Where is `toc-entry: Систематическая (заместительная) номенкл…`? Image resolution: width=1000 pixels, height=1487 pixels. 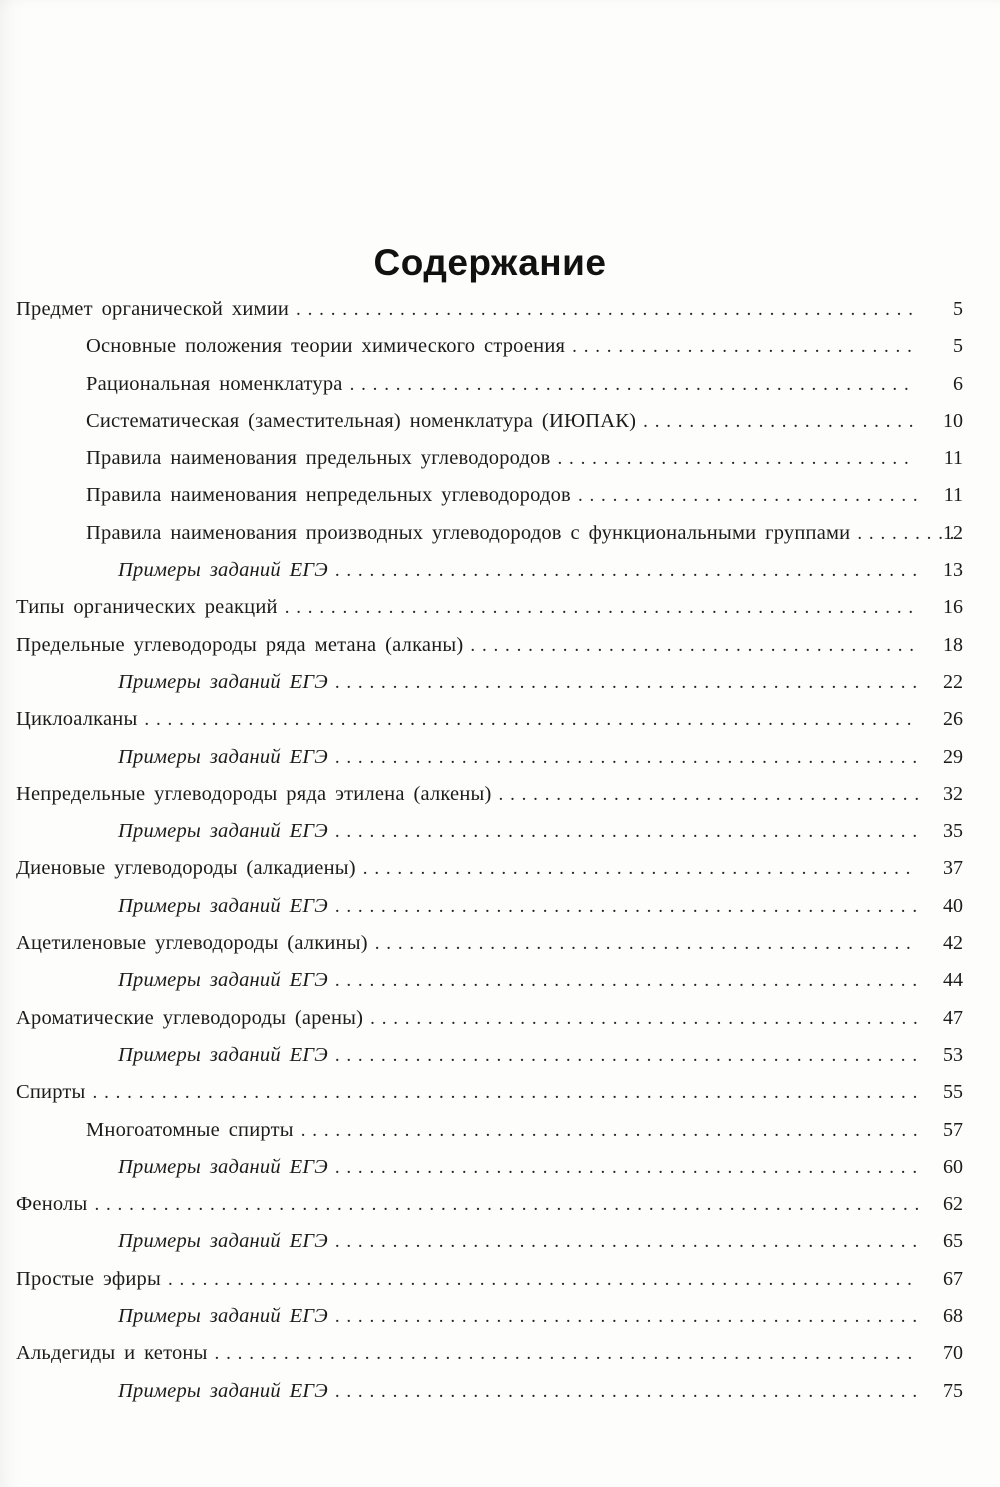 toc-entry: Систематическая (заместительная) номенкл… is located at coordinates (489, 421).